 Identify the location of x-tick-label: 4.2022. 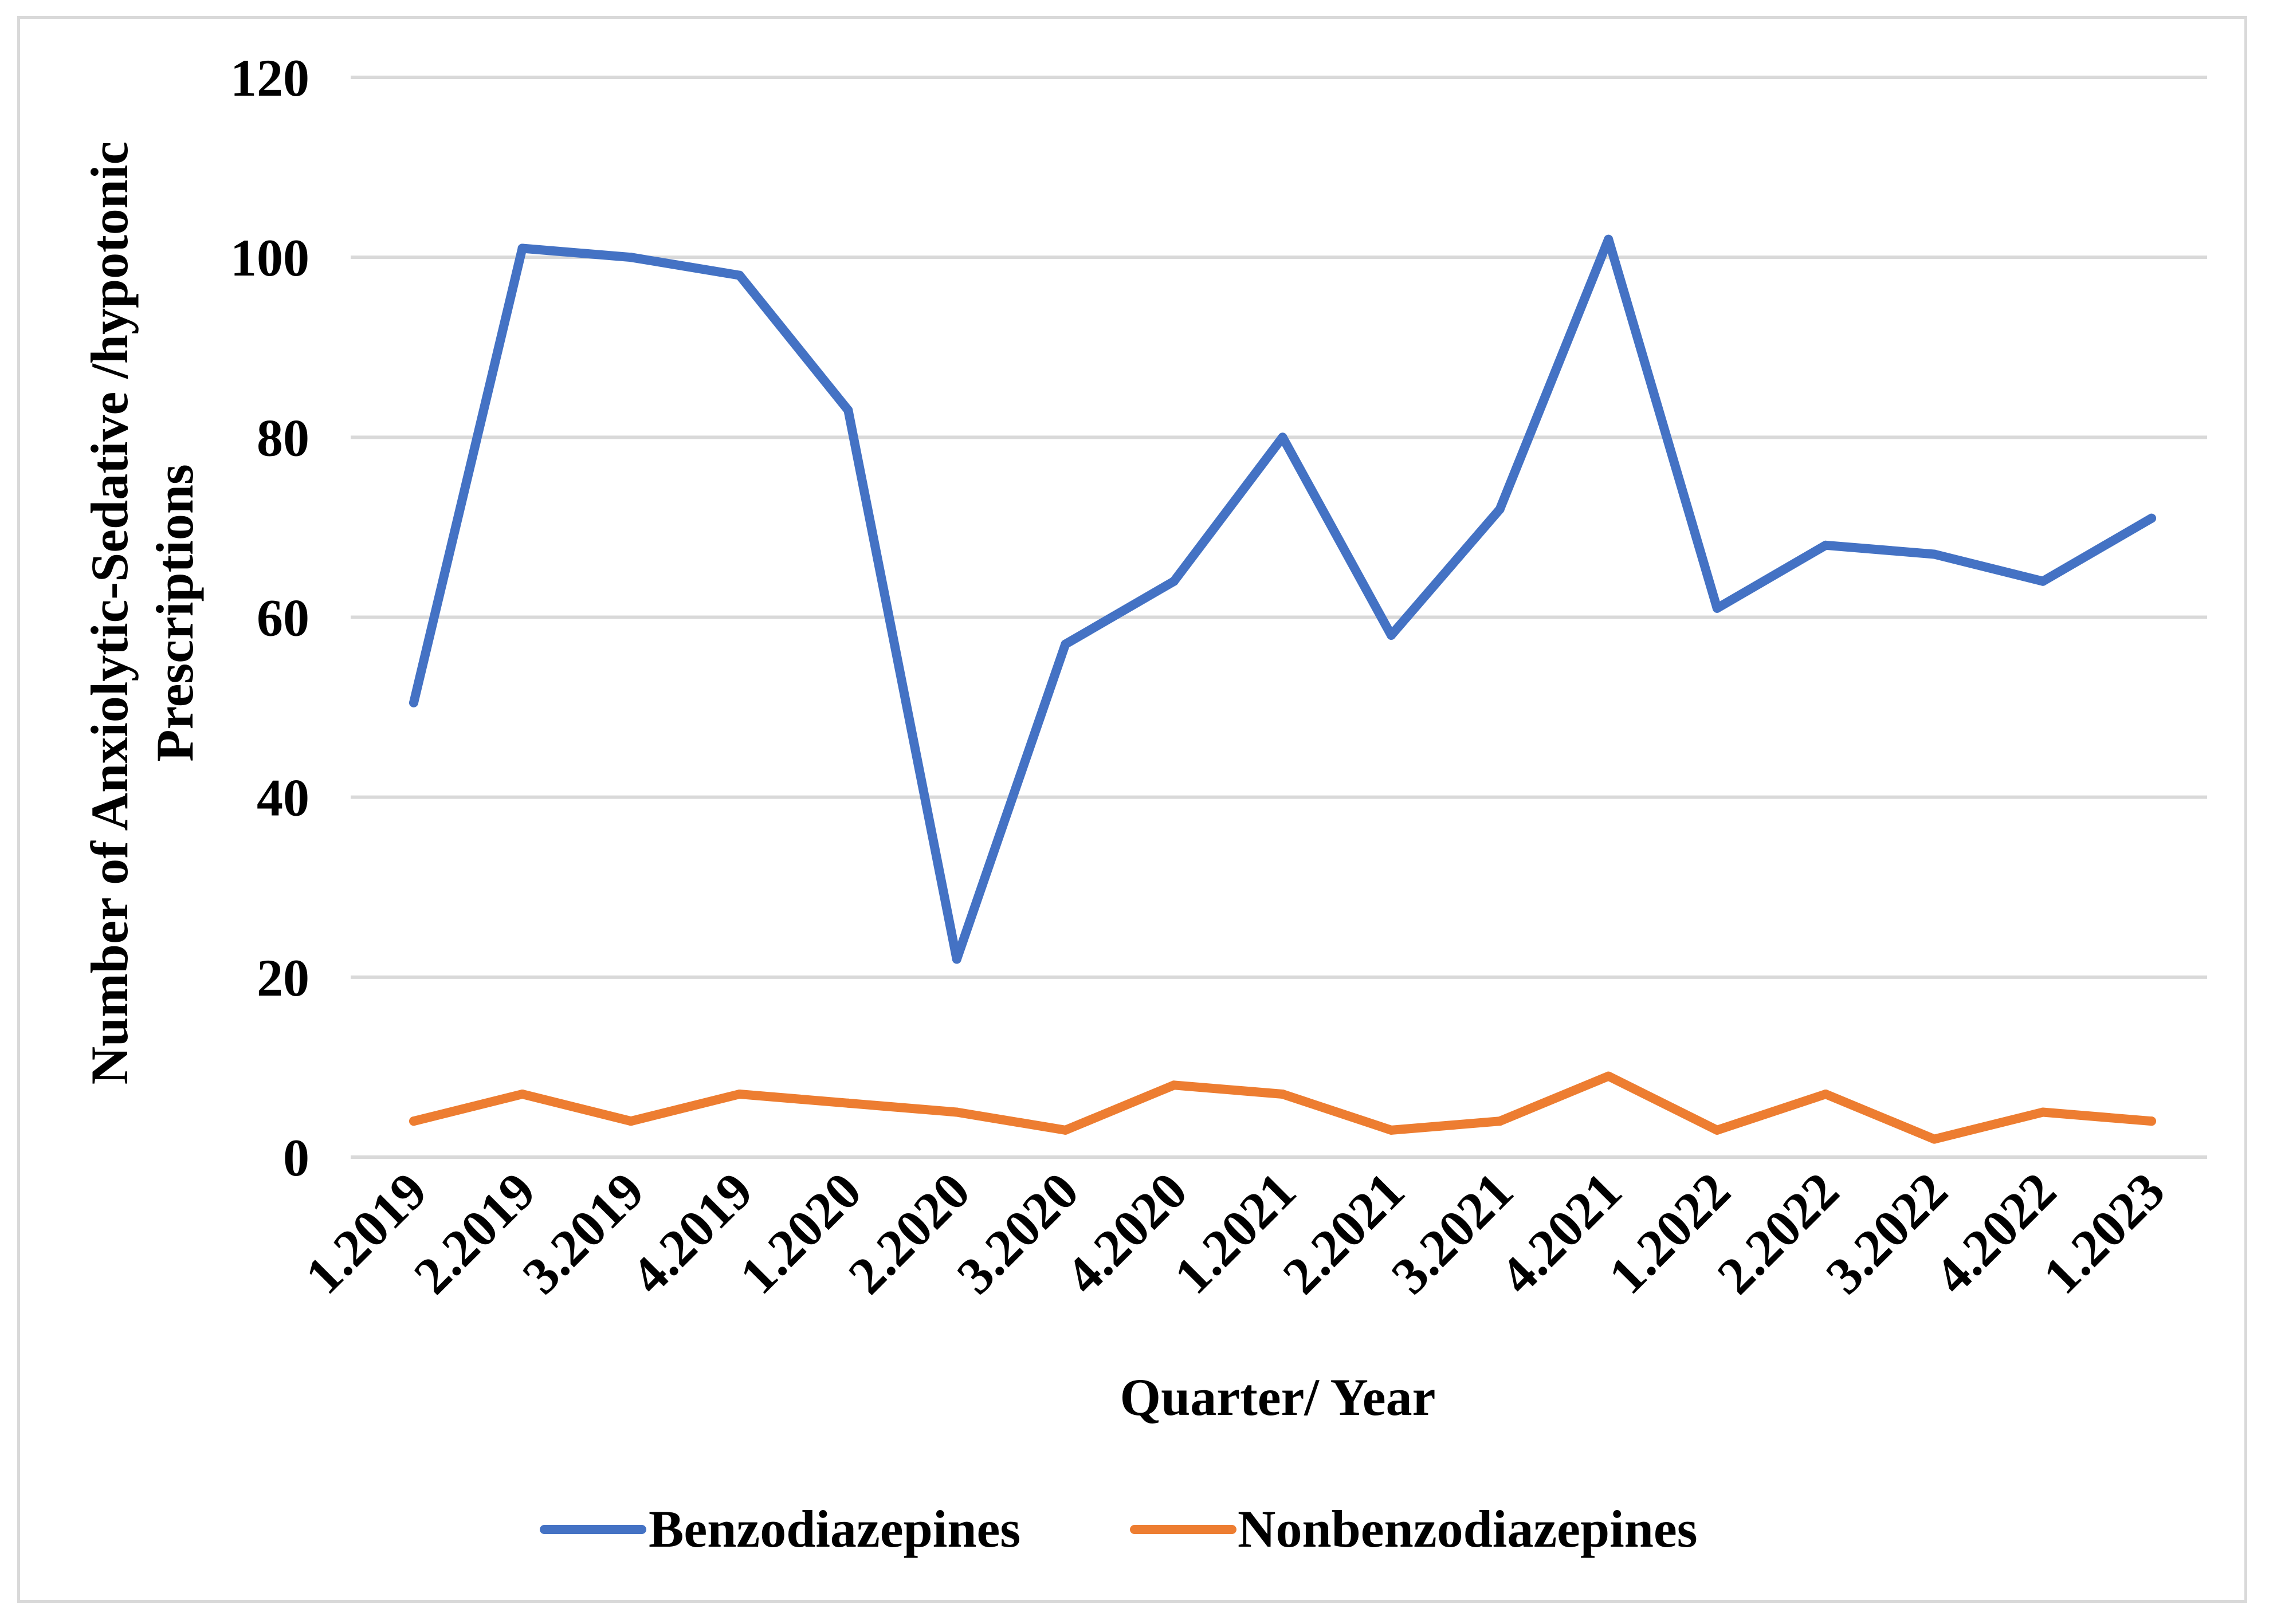
(1995, 1233).